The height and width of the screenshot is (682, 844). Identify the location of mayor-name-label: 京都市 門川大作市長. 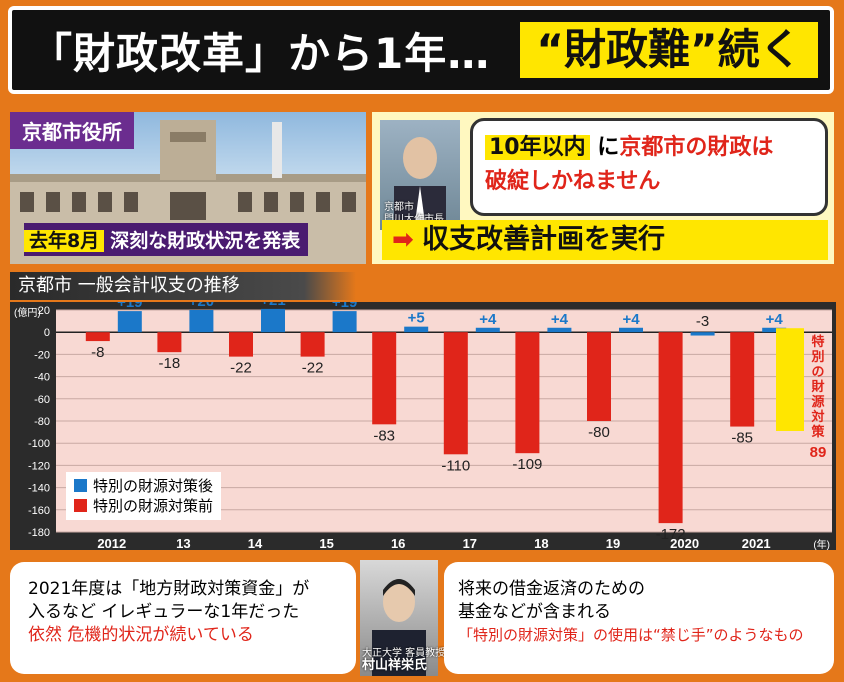
(414, 214).